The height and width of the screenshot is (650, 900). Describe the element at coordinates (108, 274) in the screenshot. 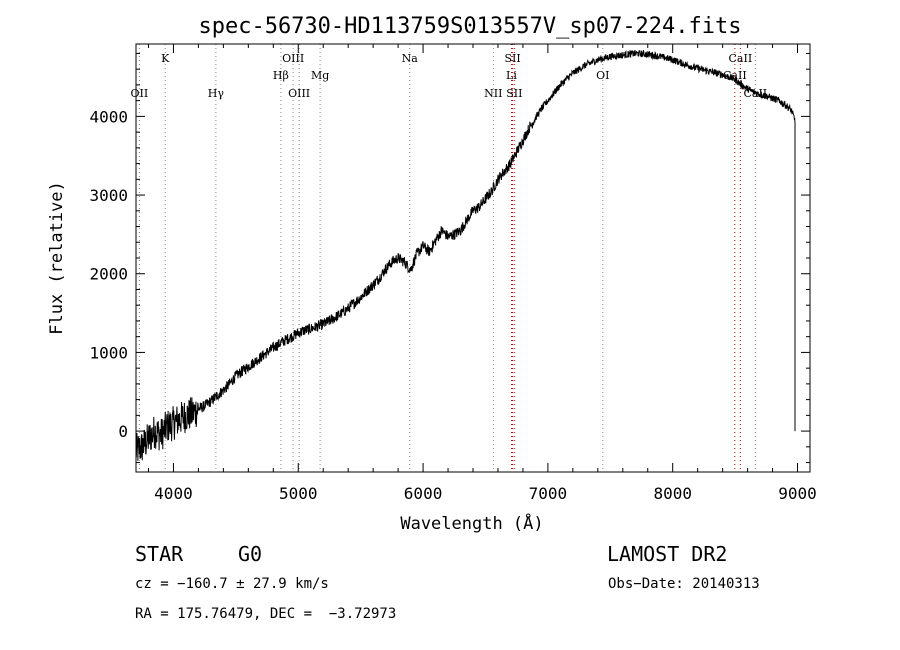

I see `y-tick-label: 2000` at that location.